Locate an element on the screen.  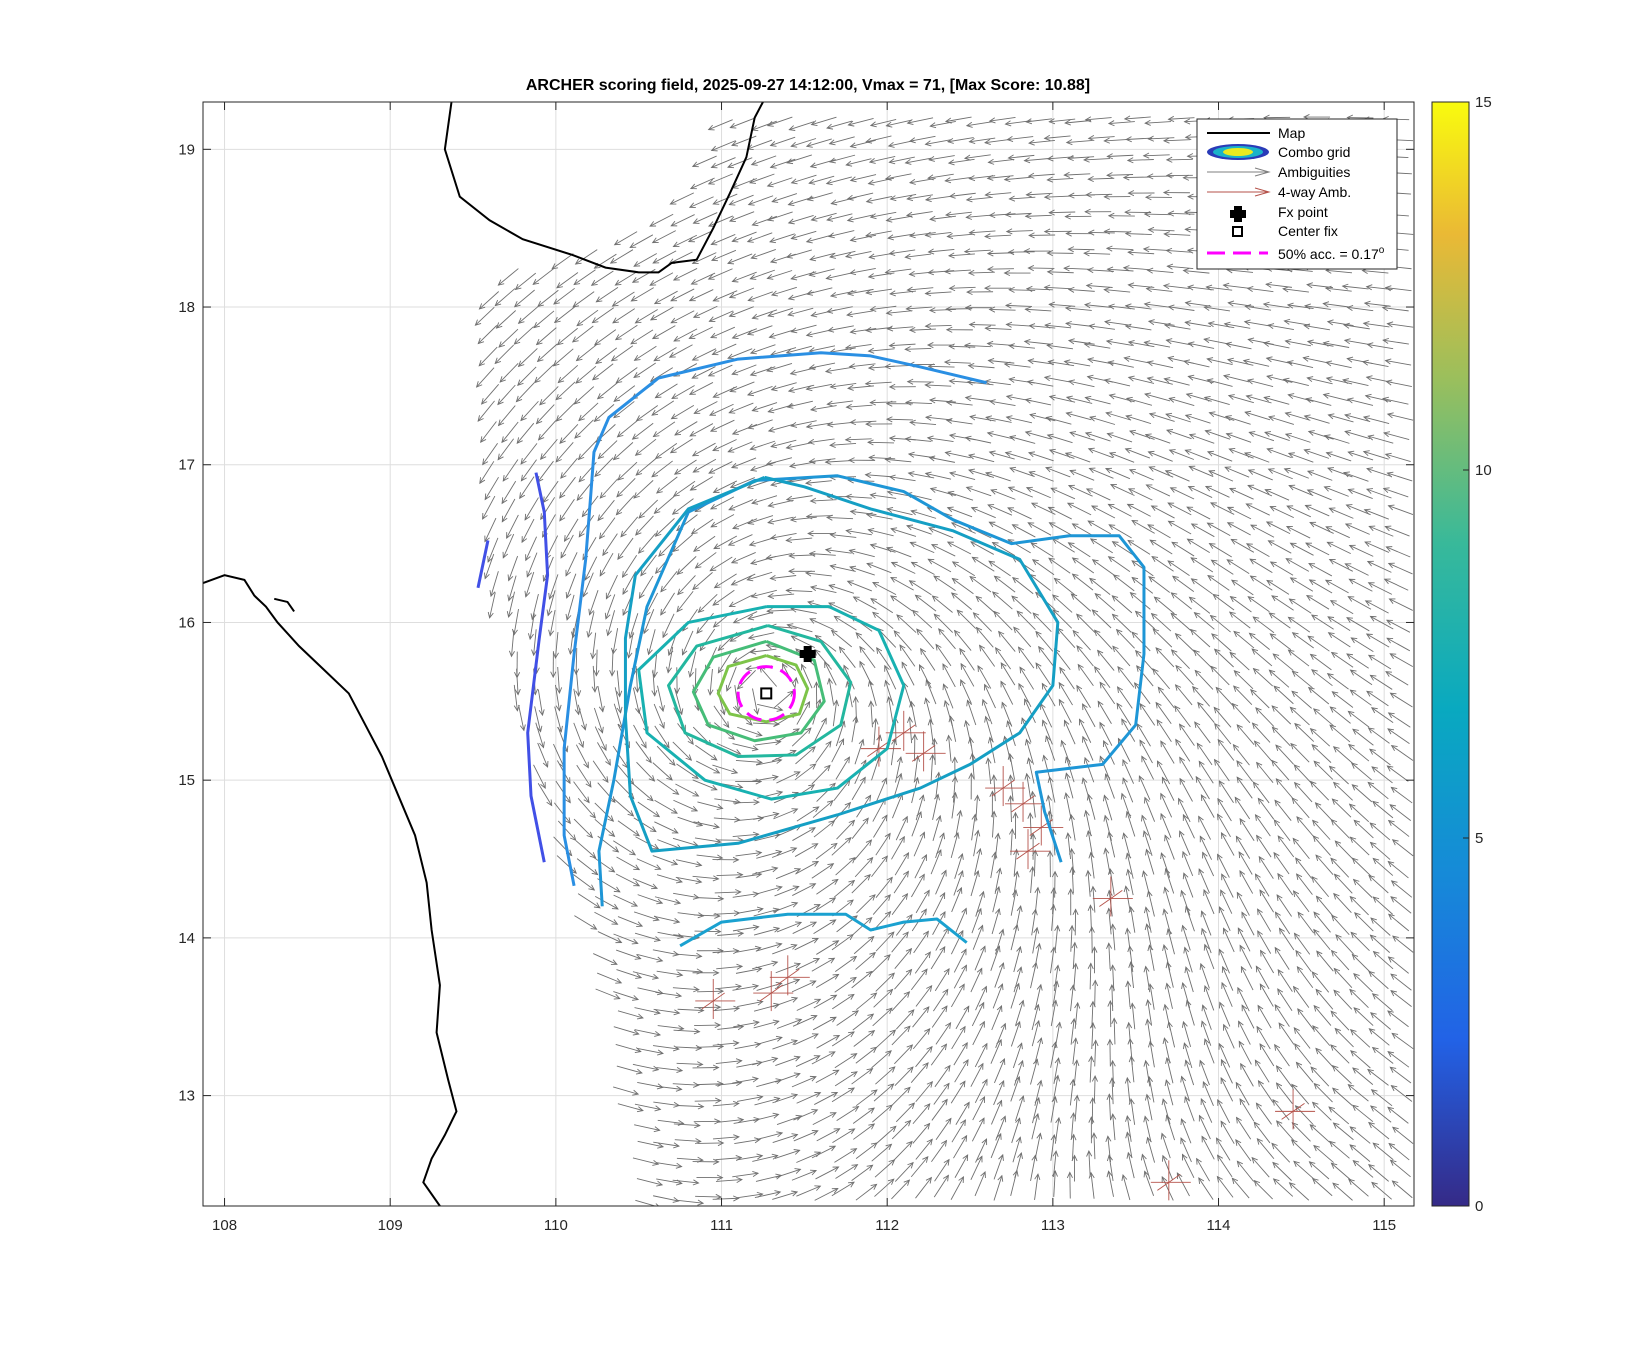
y-tick-label: 15 is located at coordinates (186, 780).